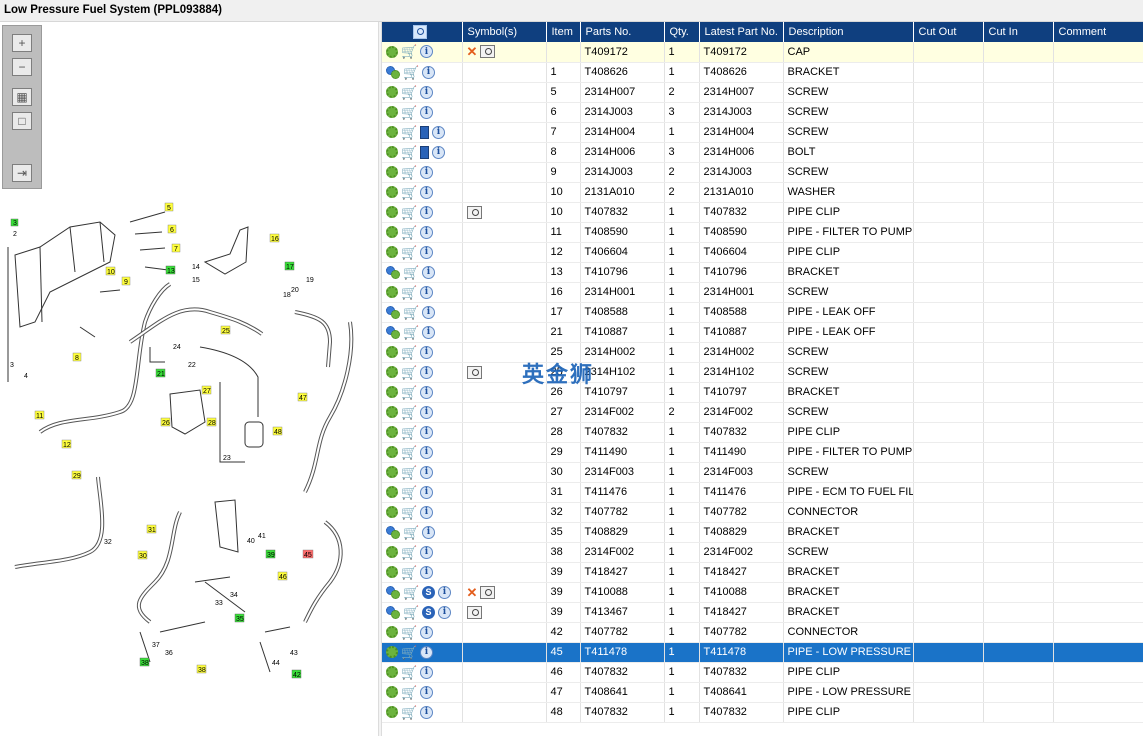 Image resolution: width=1143 pixels, height=736 pixels. I want to click on table-row: 🛒 i 7 2314H004 1 2314H004 SCREW, so click(762, 132).